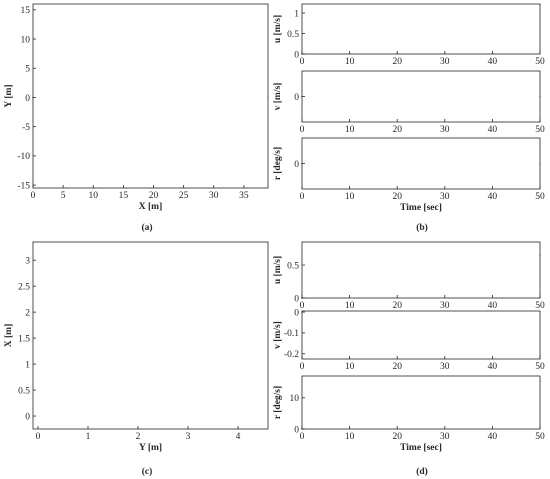  What do you see at coordinates (184, 196) in the screenshot?
I see `x-tick-label: 25` at bounding box center [184, 196].